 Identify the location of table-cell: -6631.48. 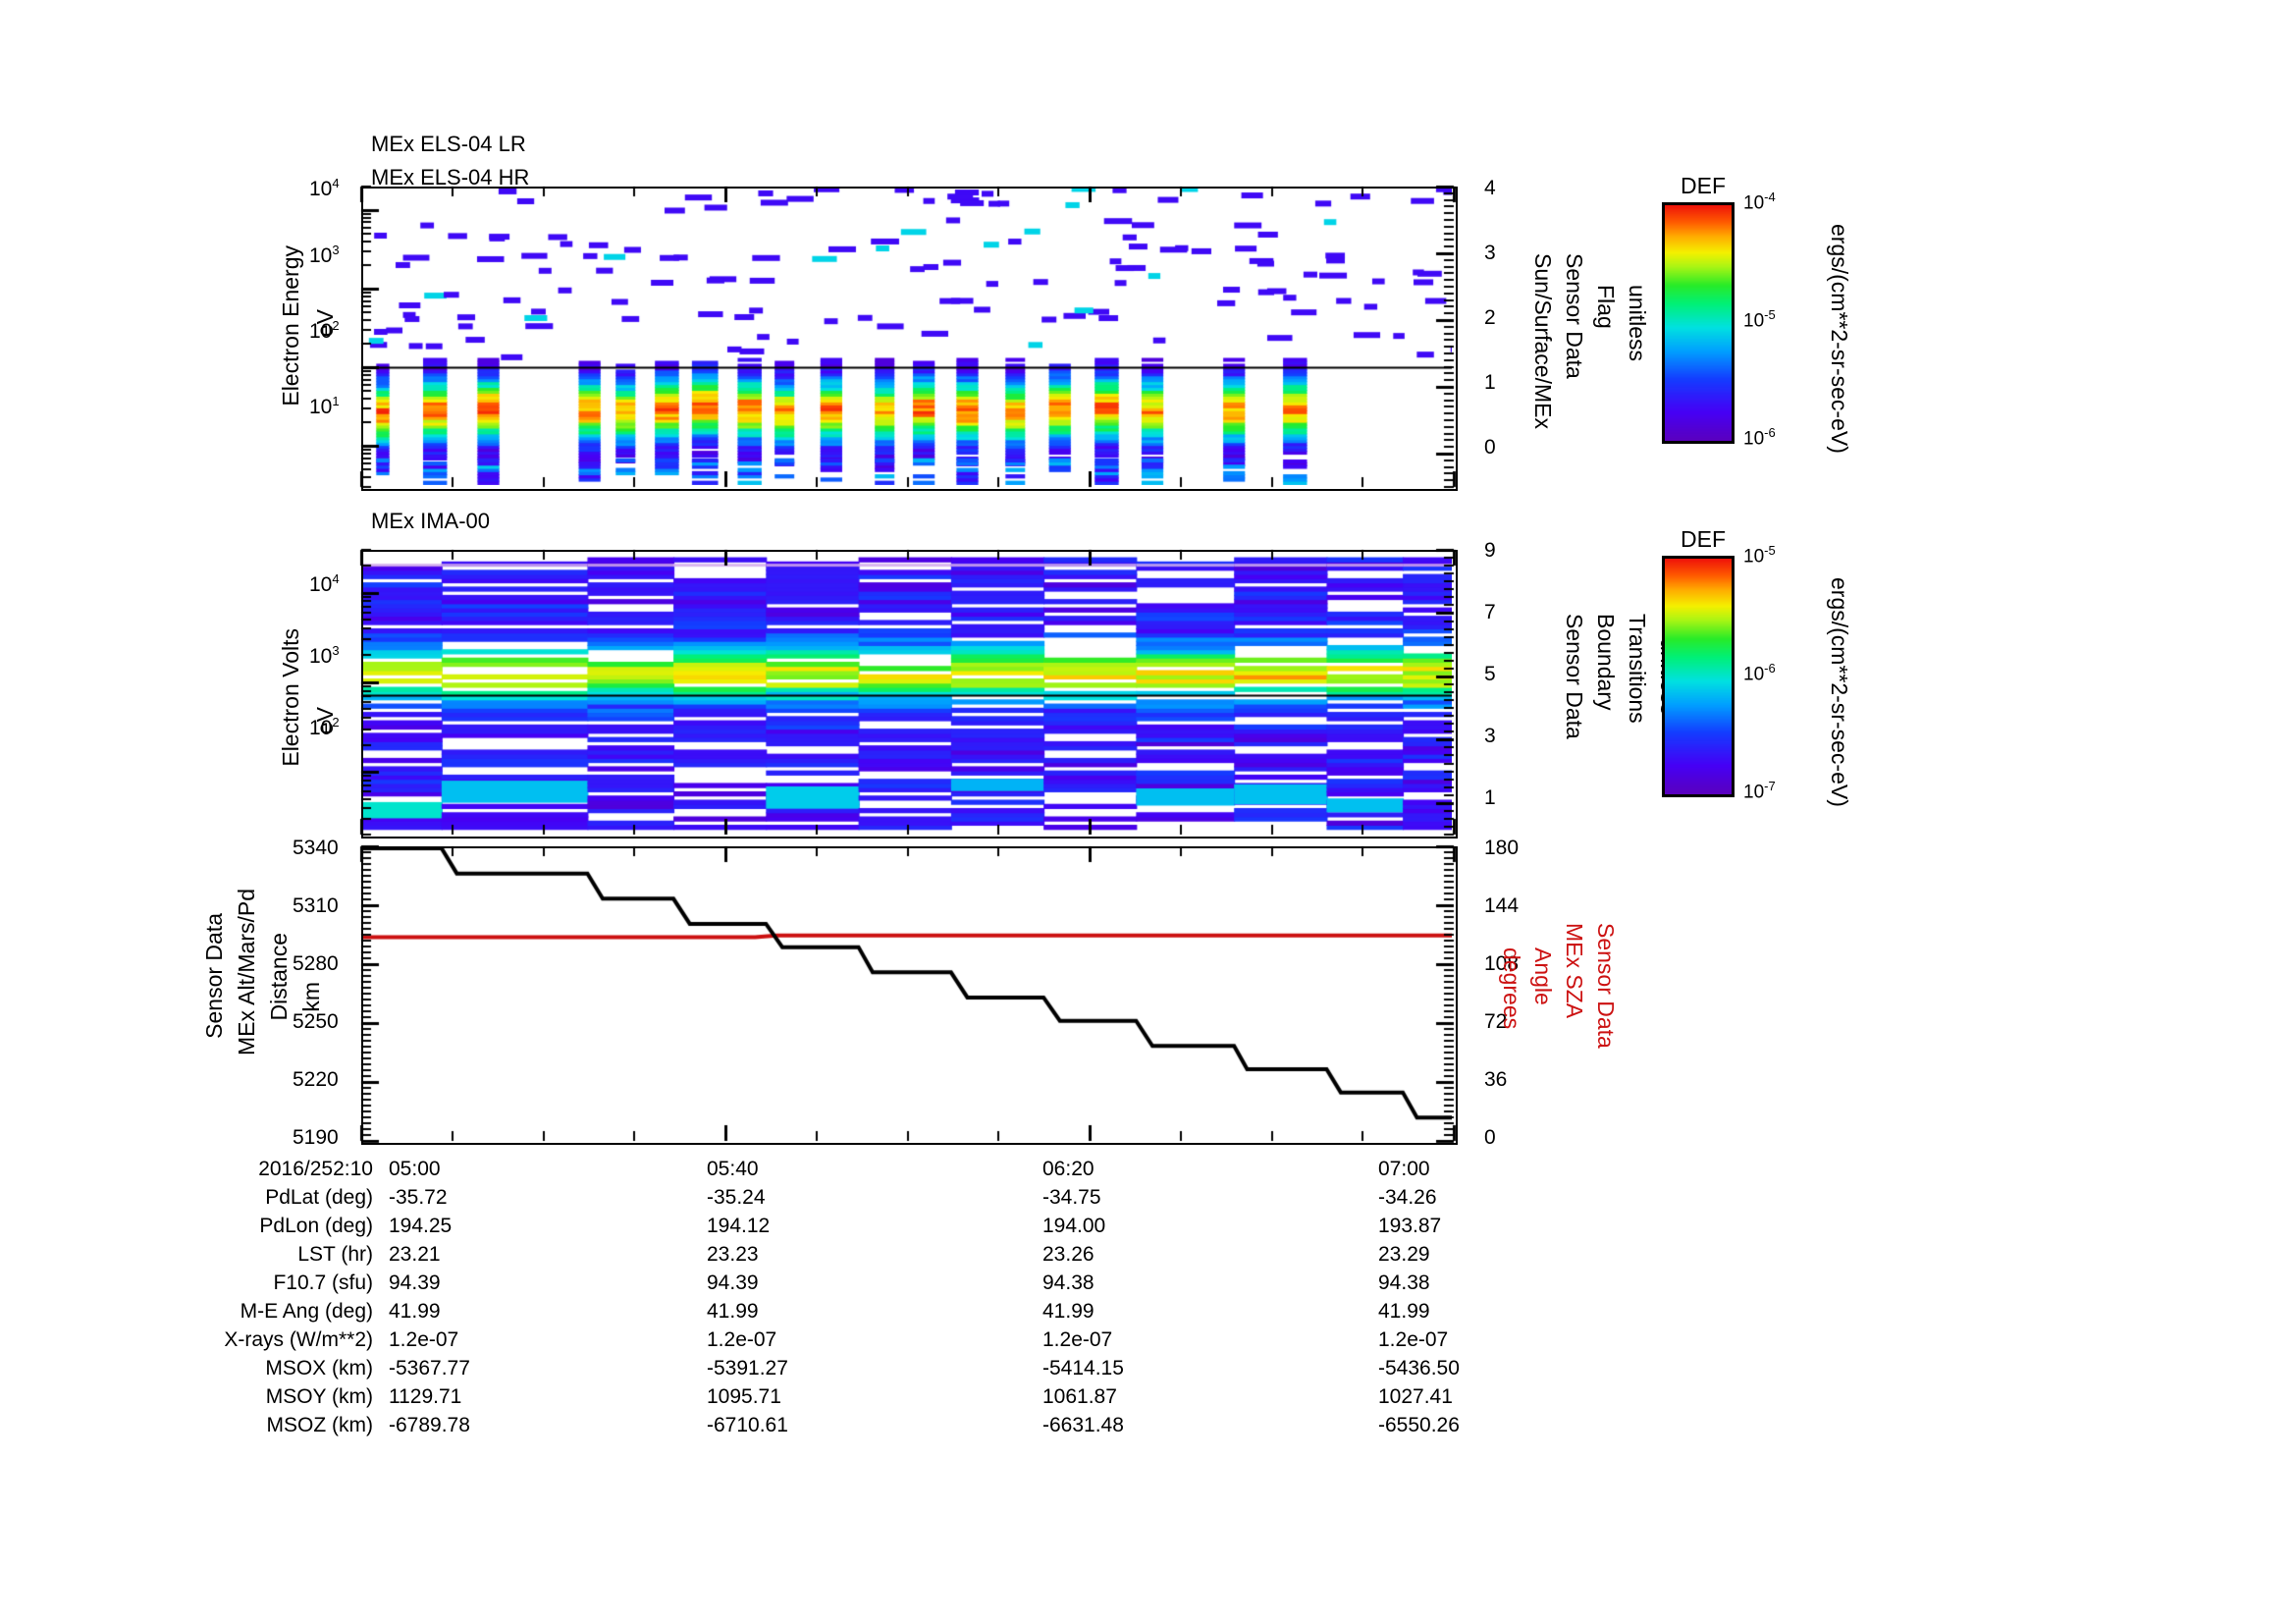
(1083, 1425).